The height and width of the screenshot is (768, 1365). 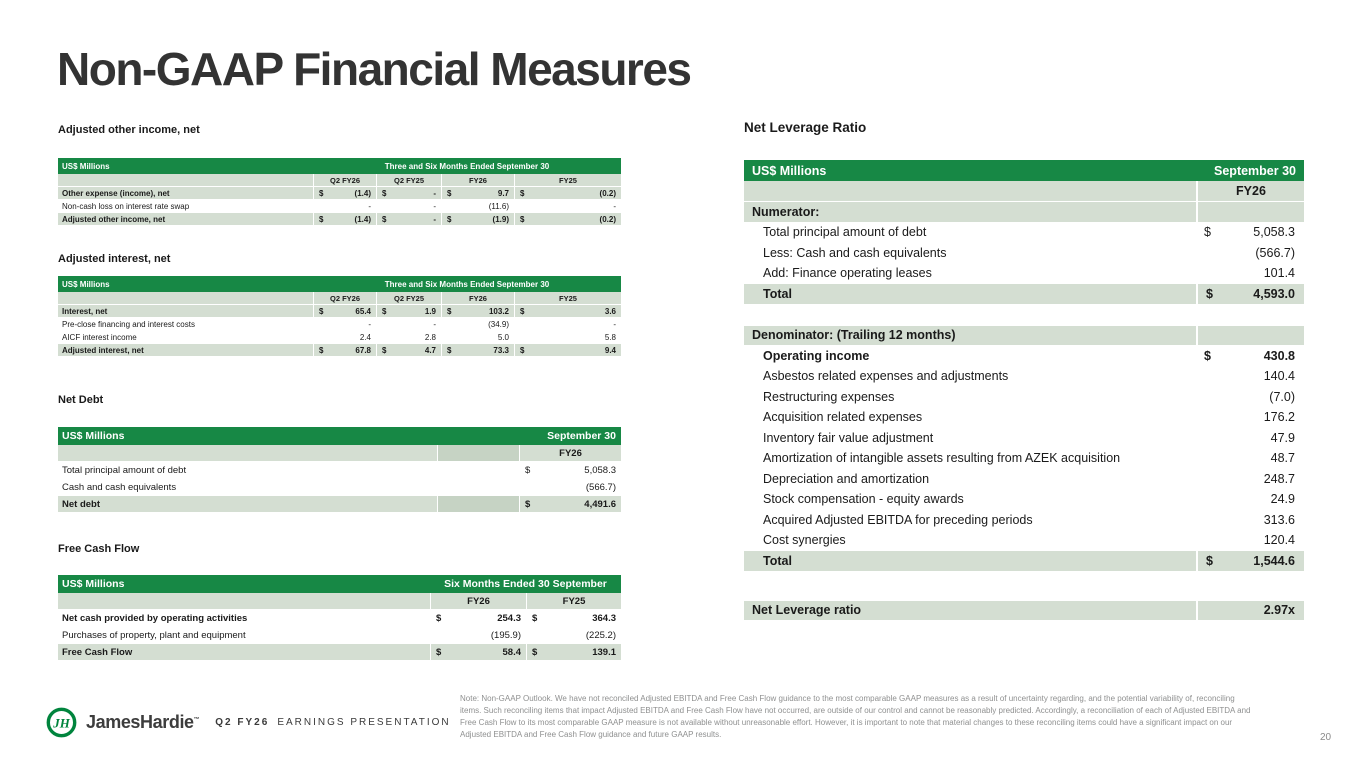 I want to click on table-subheader-row: FY26 FY25, so click(x=339, y=601).